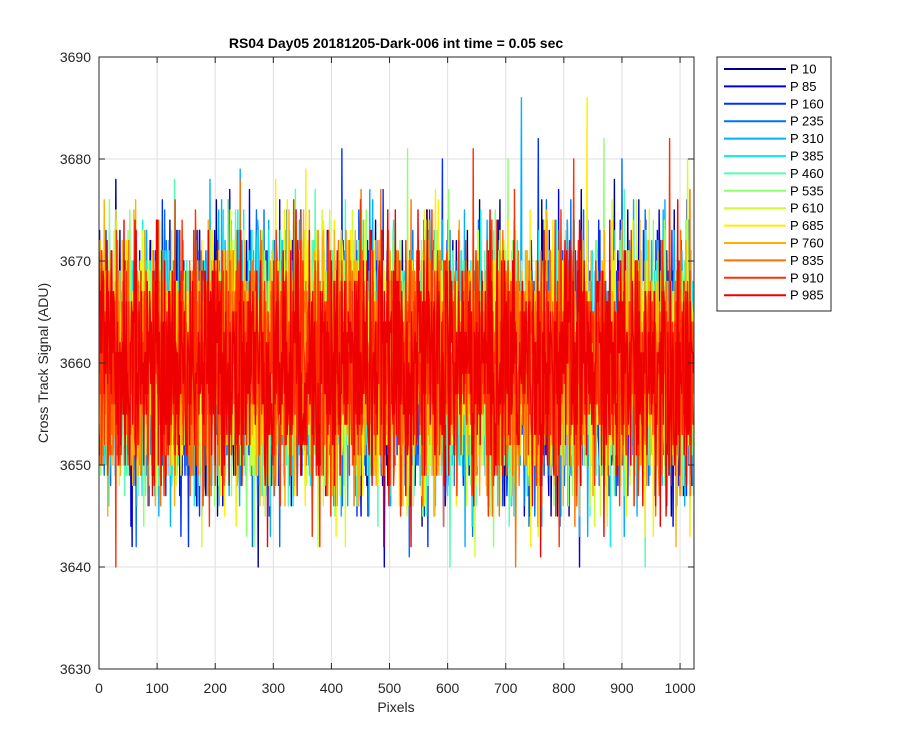 Image resolution: width=900 pixels, height=750 pixels. What do you see at coordinates (75, 261) in the screenshot?
I see `y-tick-label: 3670` at bounding box center [75, 261].